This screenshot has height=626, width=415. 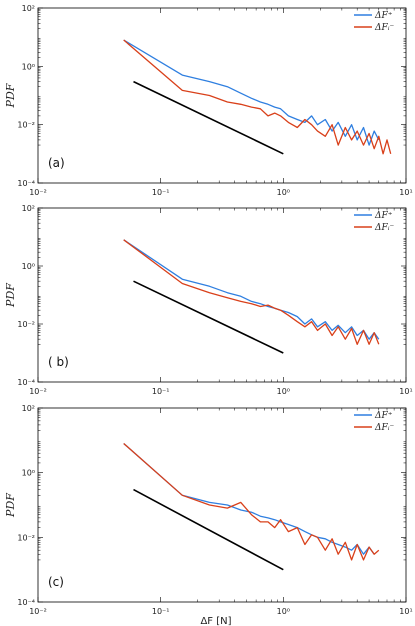 I want to click on panel-tag: (c), so click(x=56, y=582).